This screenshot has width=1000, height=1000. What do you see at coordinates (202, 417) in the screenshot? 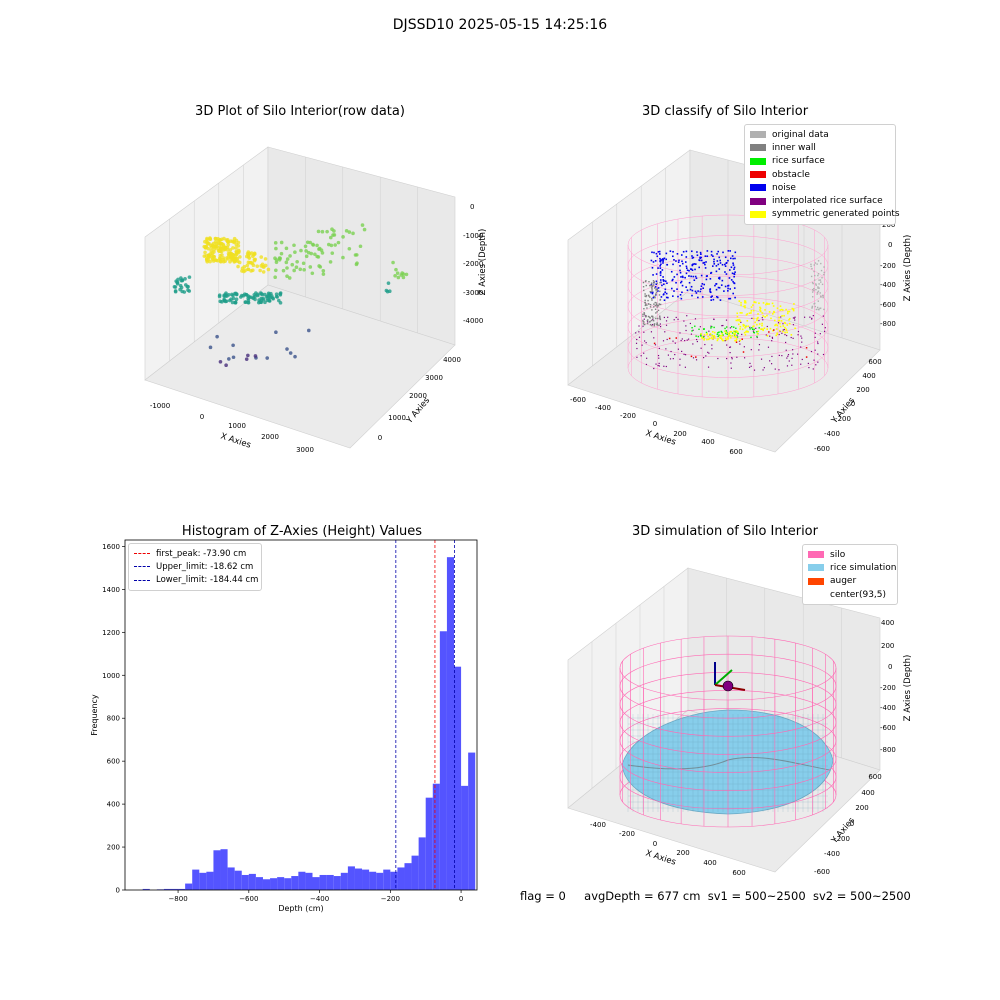
I see `p1-xtick: 0` at bounding box center [202, 417].